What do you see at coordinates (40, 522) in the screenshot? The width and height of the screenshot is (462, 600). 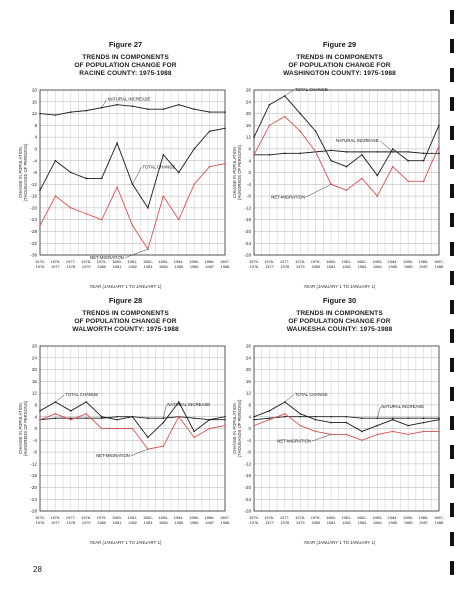 I see `x-tick-label: 1976` at bounding box center [40, 522].